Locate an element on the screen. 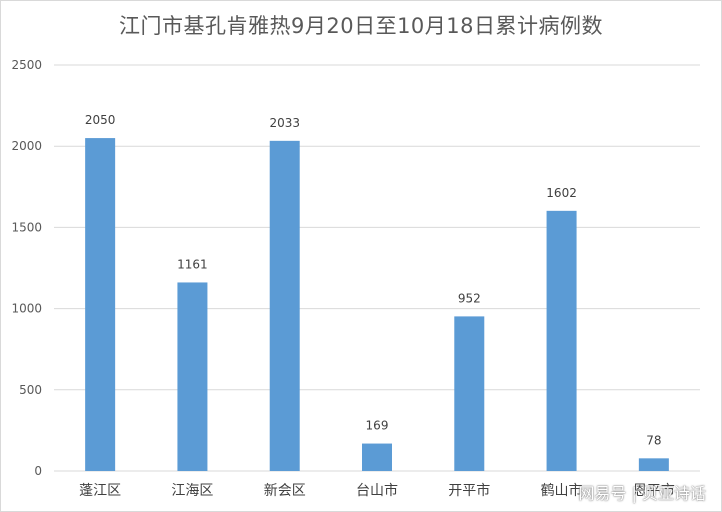 Image resolution: width=722 pixels, height=512 pixels. y-tick-label-2500: 2500 is located at coordinates (26, 65).